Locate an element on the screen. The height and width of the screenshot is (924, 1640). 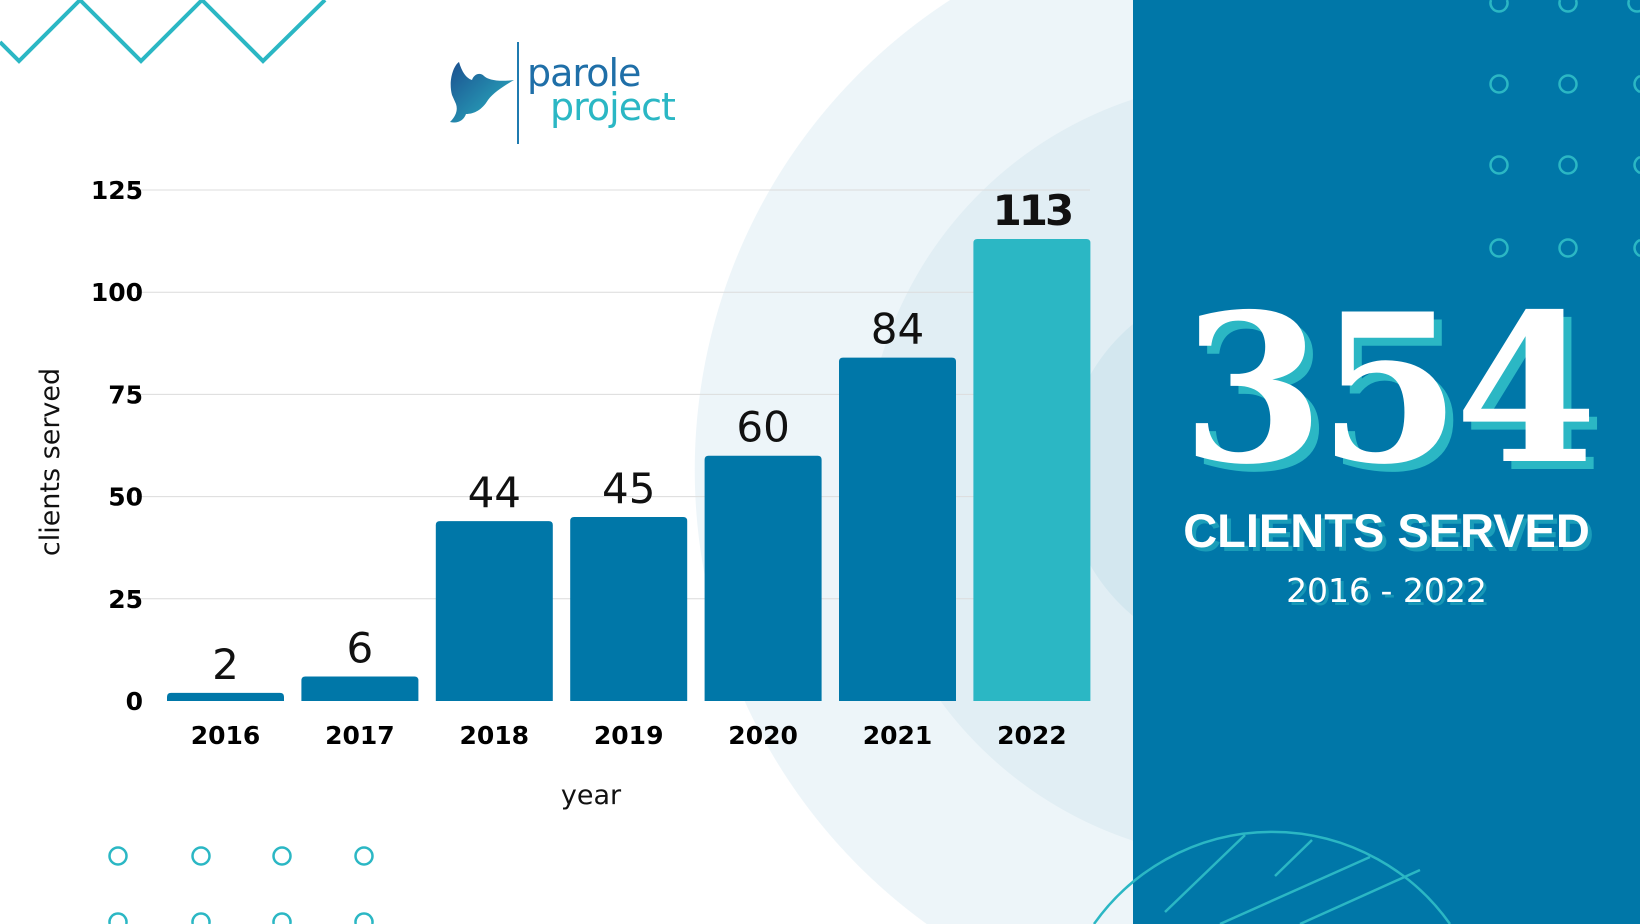
data-label-2018: 44 is located at coordinates (494, 492).